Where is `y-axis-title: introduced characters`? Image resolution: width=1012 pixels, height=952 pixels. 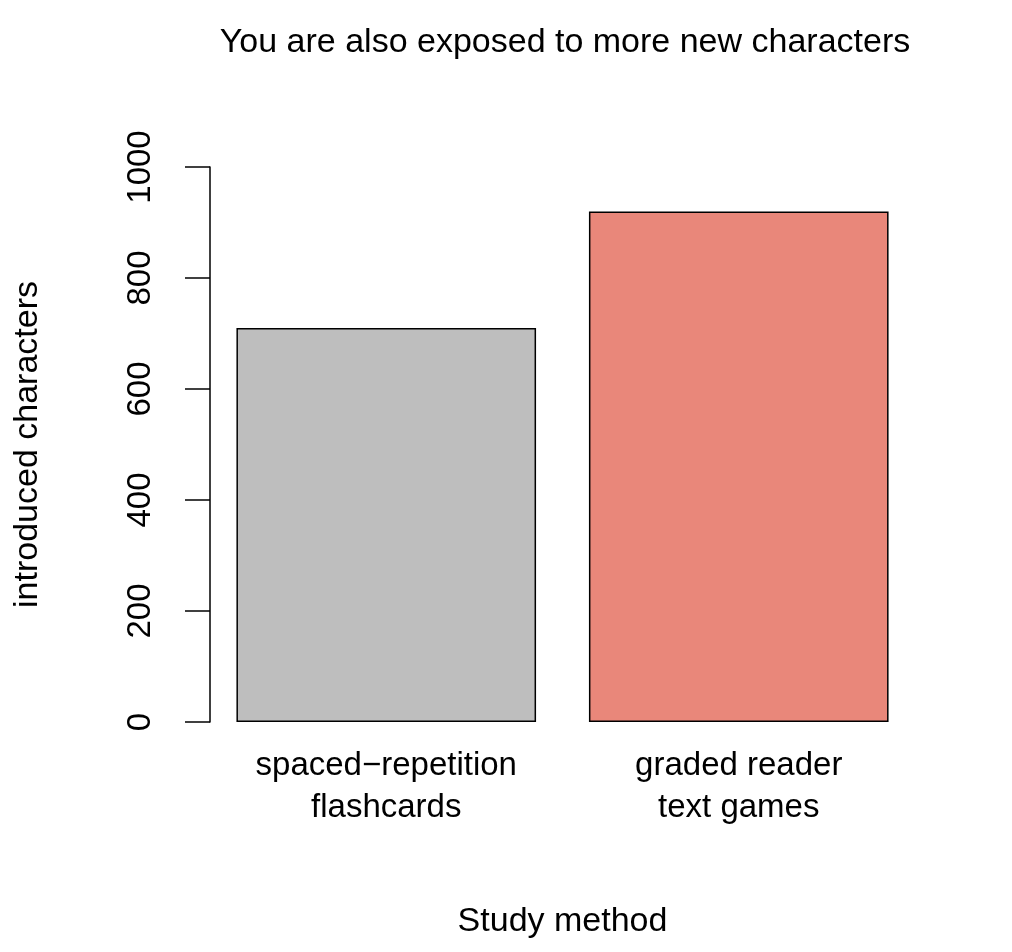
y-axis-title: introduced characters is located at coordinates (25, 444).